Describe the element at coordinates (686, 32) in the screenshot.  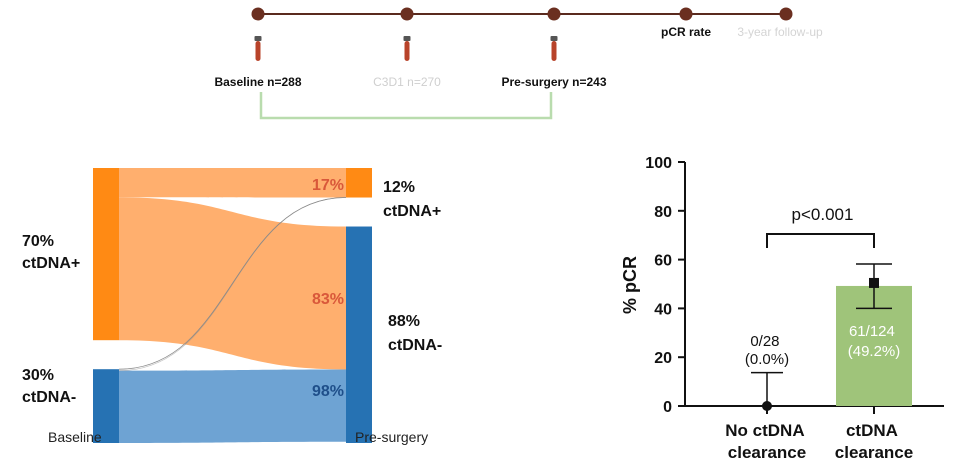
I see `timeline-label-pcr: pCR rate` at that location.